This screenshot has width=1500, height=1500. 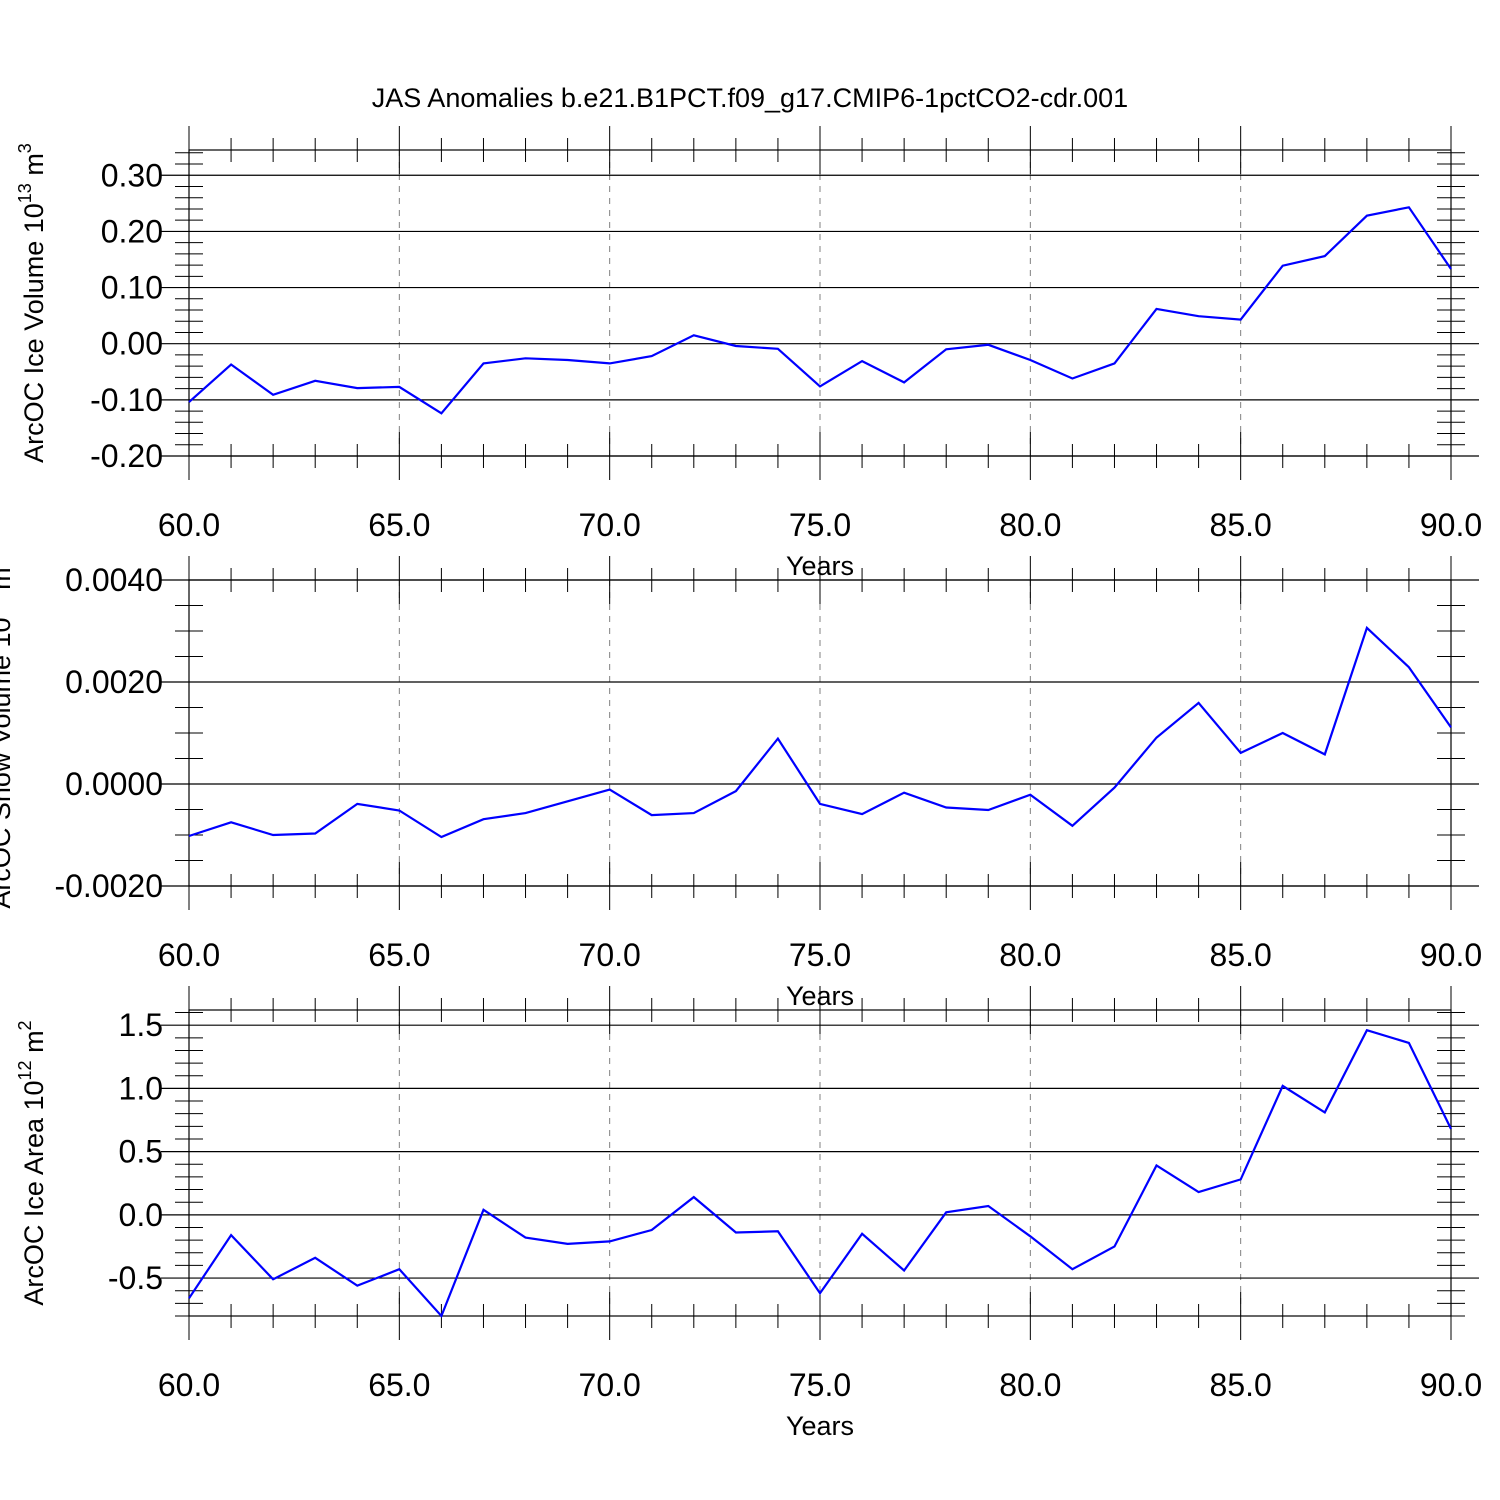 What do you see at coordinates (141, 1215) in the screenshot?
I see `y-tick-label: 0.0` at bounding box center [141, 1215].